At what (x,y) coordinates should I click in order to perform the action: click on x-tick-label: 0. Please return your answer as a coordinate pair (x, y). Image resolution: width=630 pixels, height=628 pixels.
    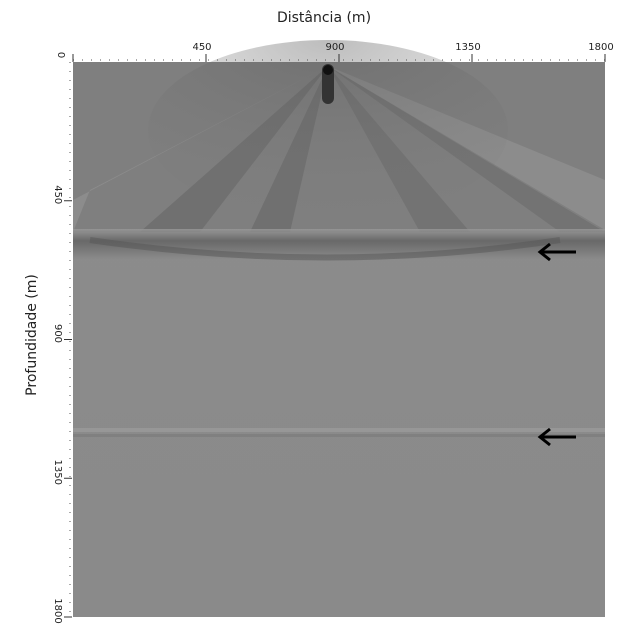
    Looking at the image, I should click on (60, 55).